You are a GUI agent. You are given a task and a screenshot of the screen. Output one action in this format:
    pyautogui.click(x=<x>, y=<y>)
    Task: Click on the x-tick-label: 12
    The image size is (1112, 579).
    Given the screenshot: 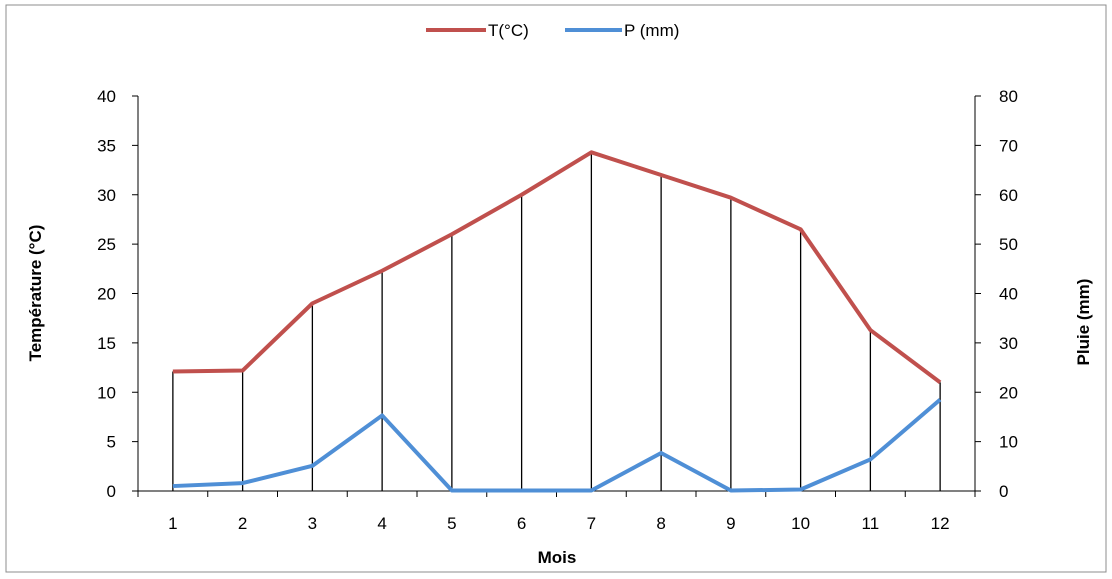 What is the action you would take?
    pyautogui.click(x=940, y=523)
    